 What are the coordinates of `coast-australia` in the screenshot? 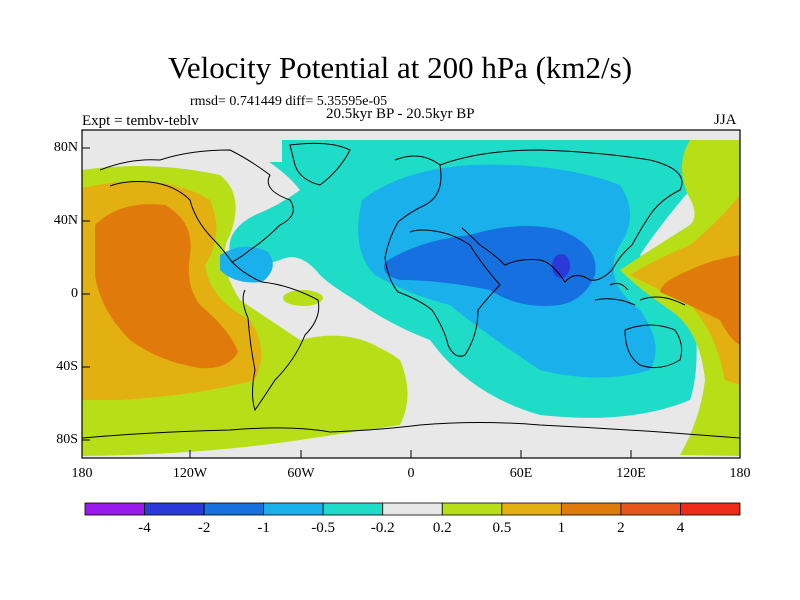 It's located at (653, 346).